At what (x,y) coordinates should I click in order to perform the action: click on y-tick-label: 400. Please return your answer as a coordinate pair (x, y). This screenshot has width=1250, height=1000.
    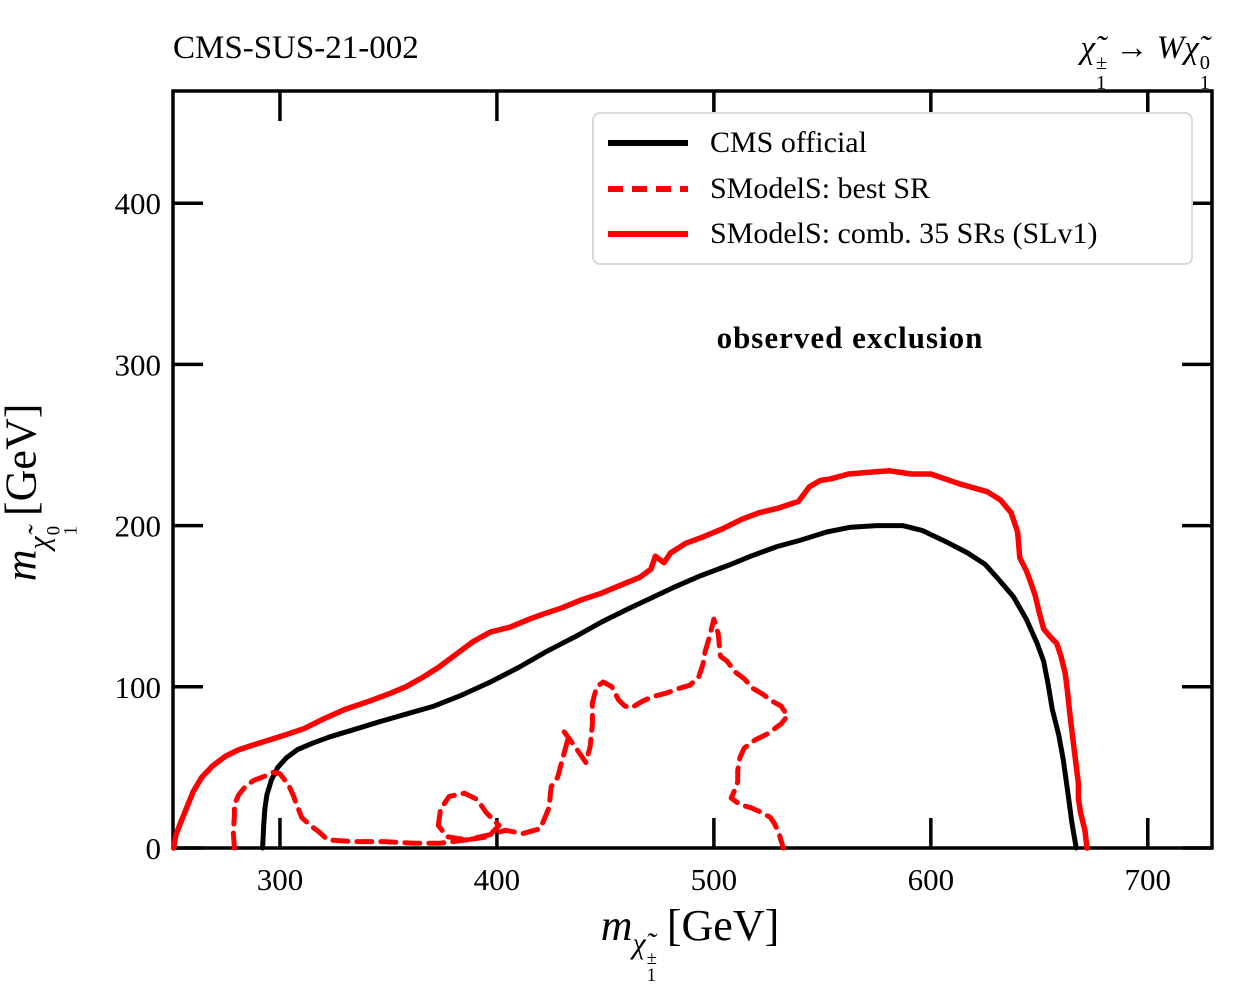
    Looking at the image, I should click on (138, 203).